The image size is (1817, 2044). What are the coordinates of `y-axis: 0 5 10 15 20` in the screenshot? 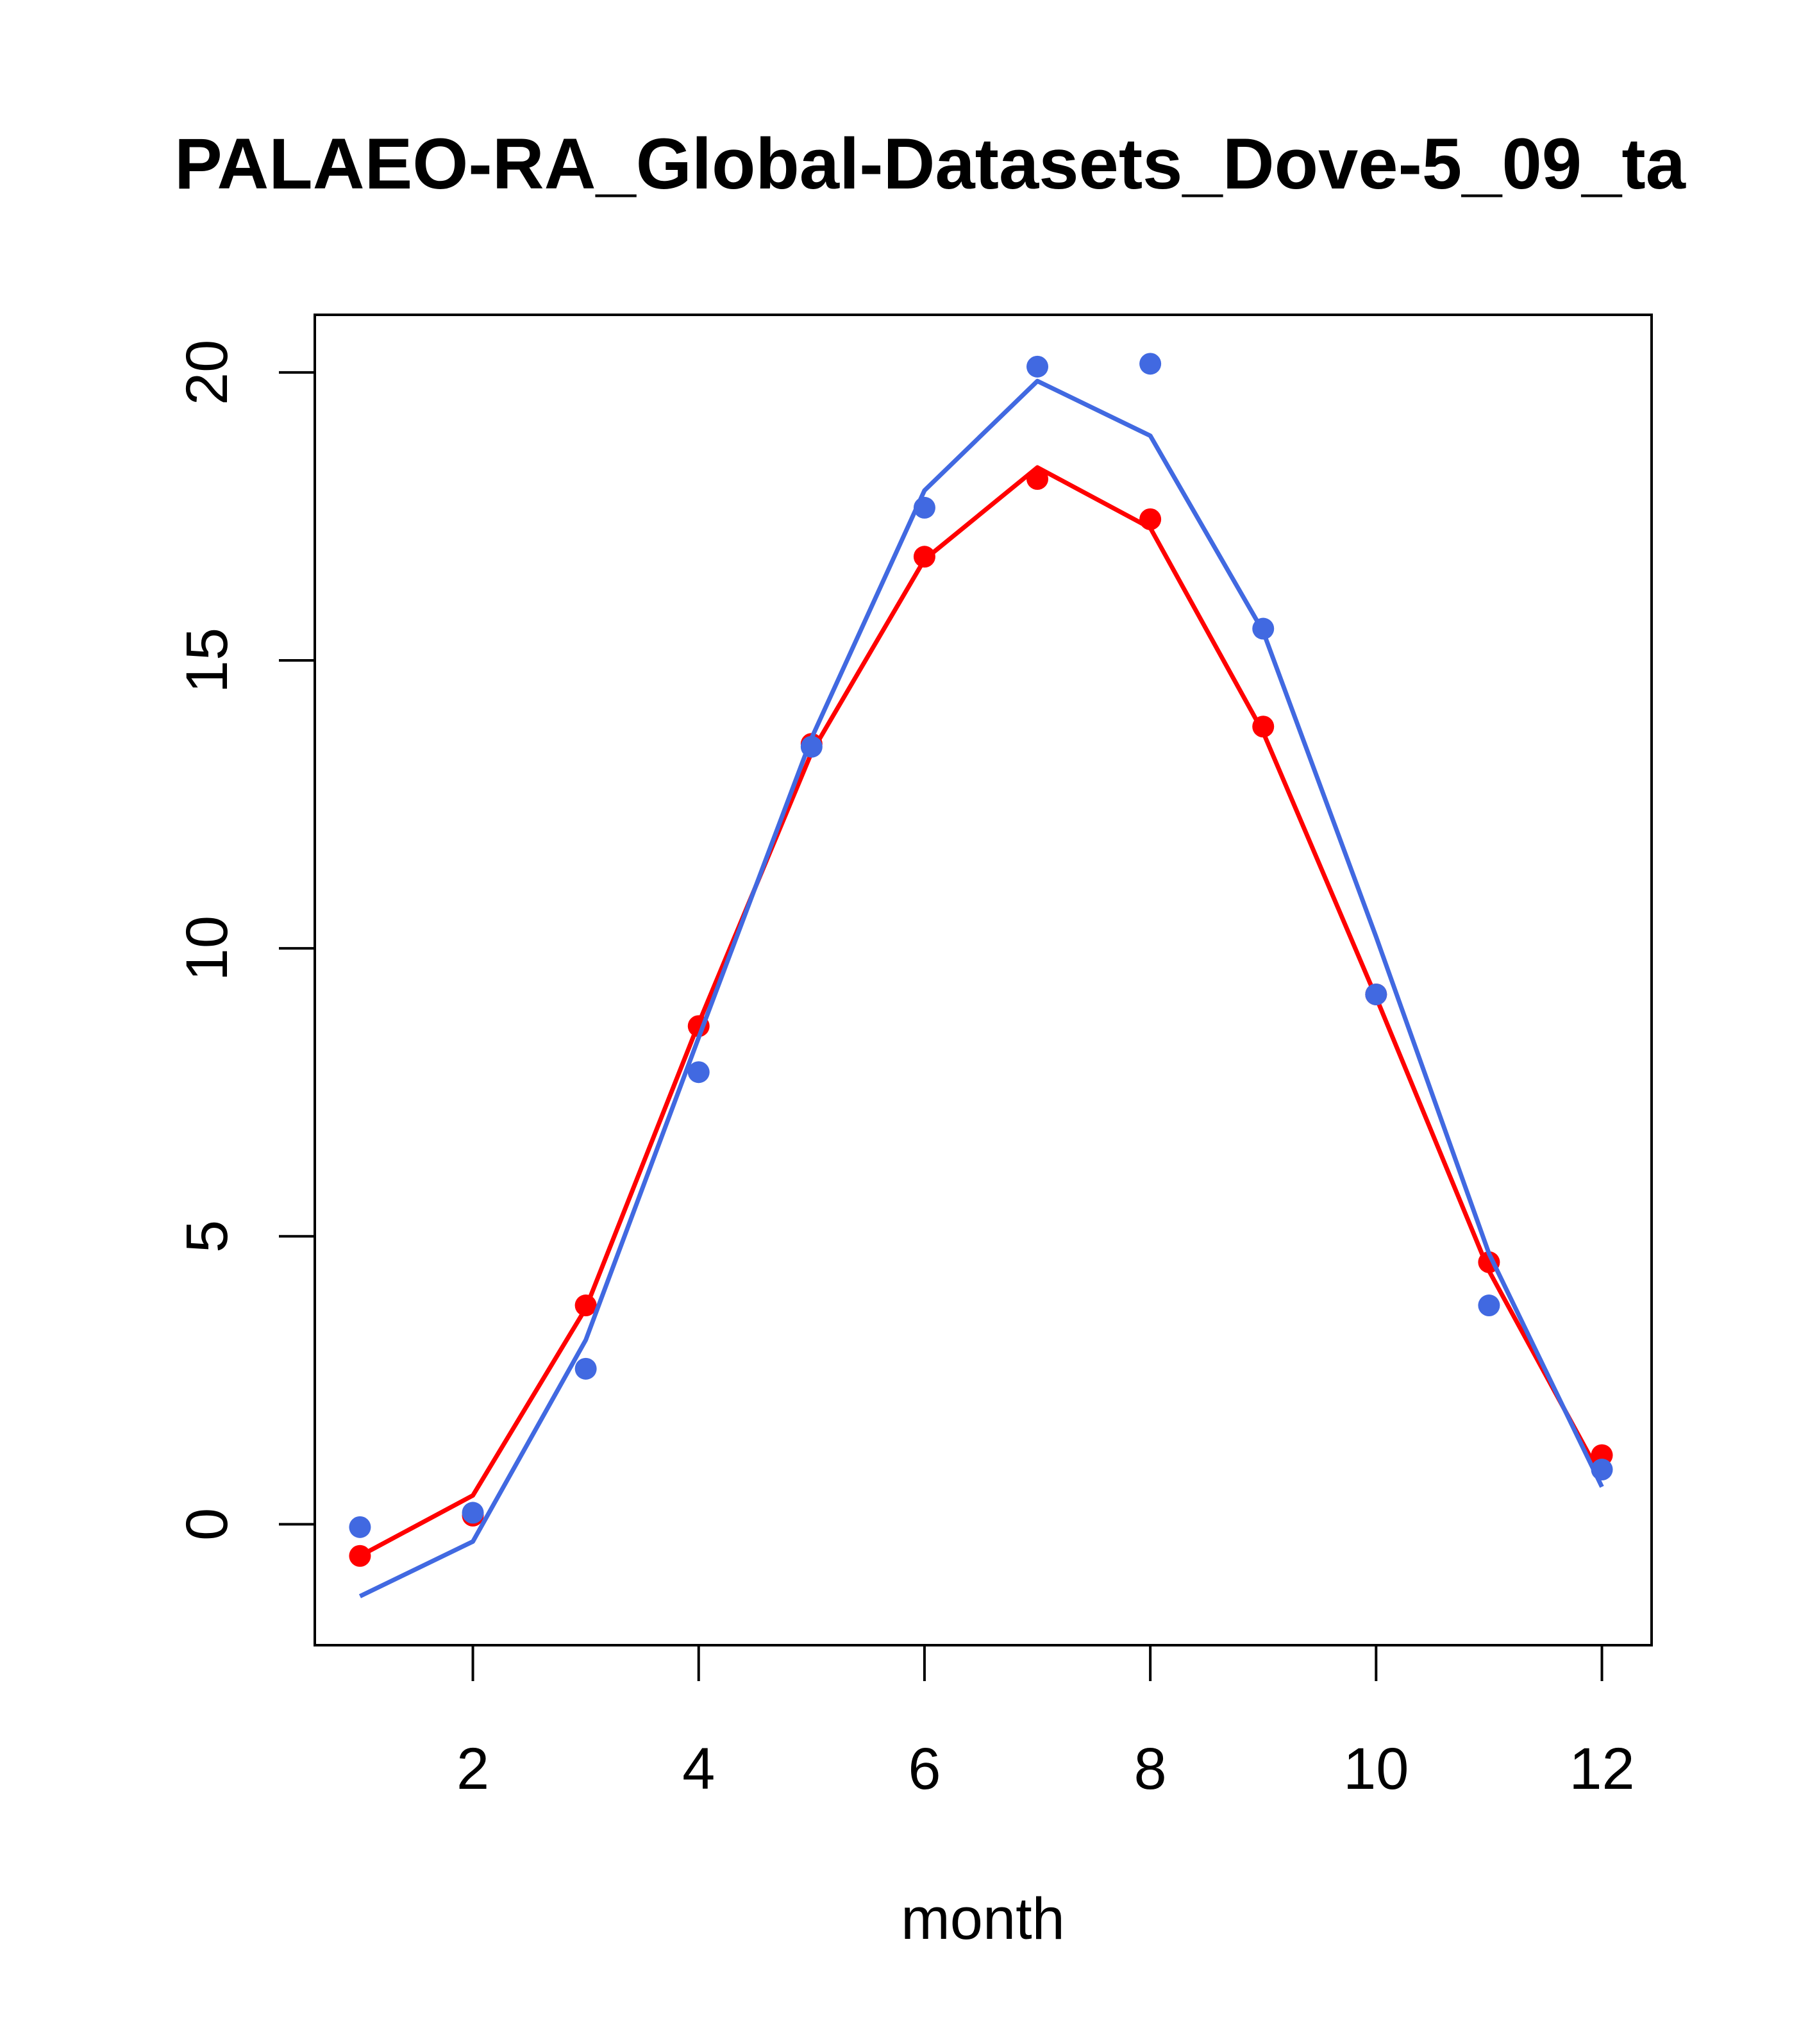 It's located at (245, 940).